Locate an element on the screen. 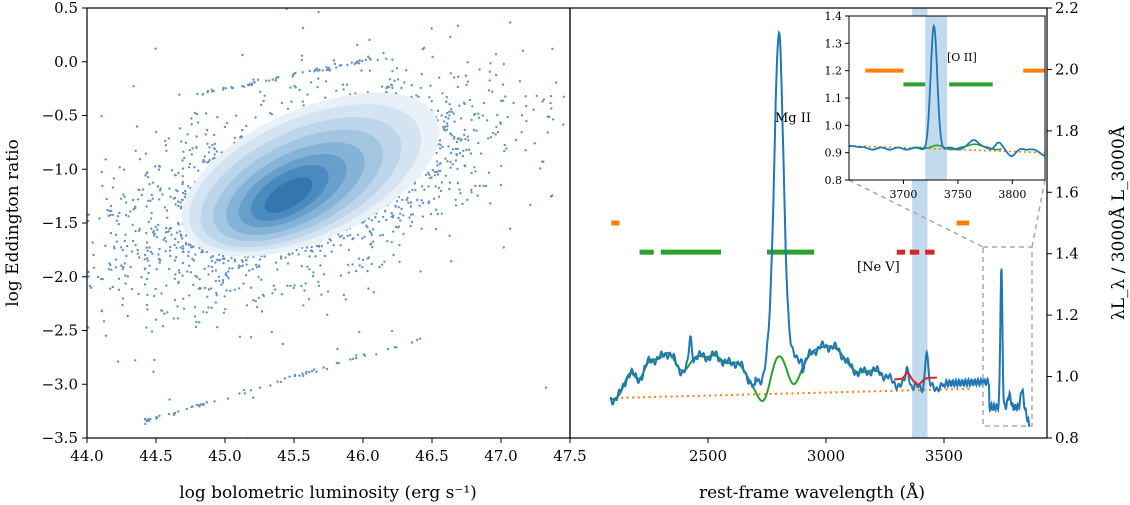 Image resolution: width=1130 pixels, height=505 pixels. inset-y-tick-label: 0.9 is located at coordinates (834, 153).